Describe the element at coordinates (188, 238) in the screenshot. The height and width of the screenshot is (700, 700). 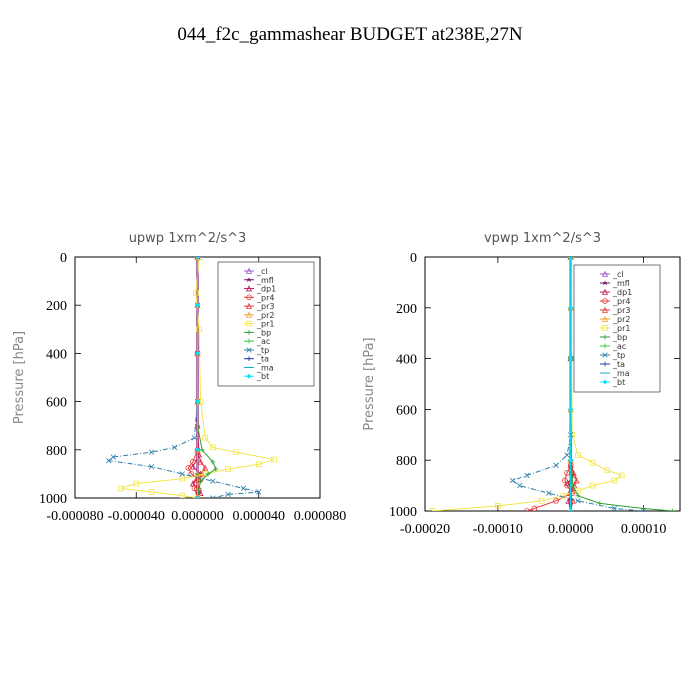
I see `panel-title: upwp 1xm^2/s^3` at that location.